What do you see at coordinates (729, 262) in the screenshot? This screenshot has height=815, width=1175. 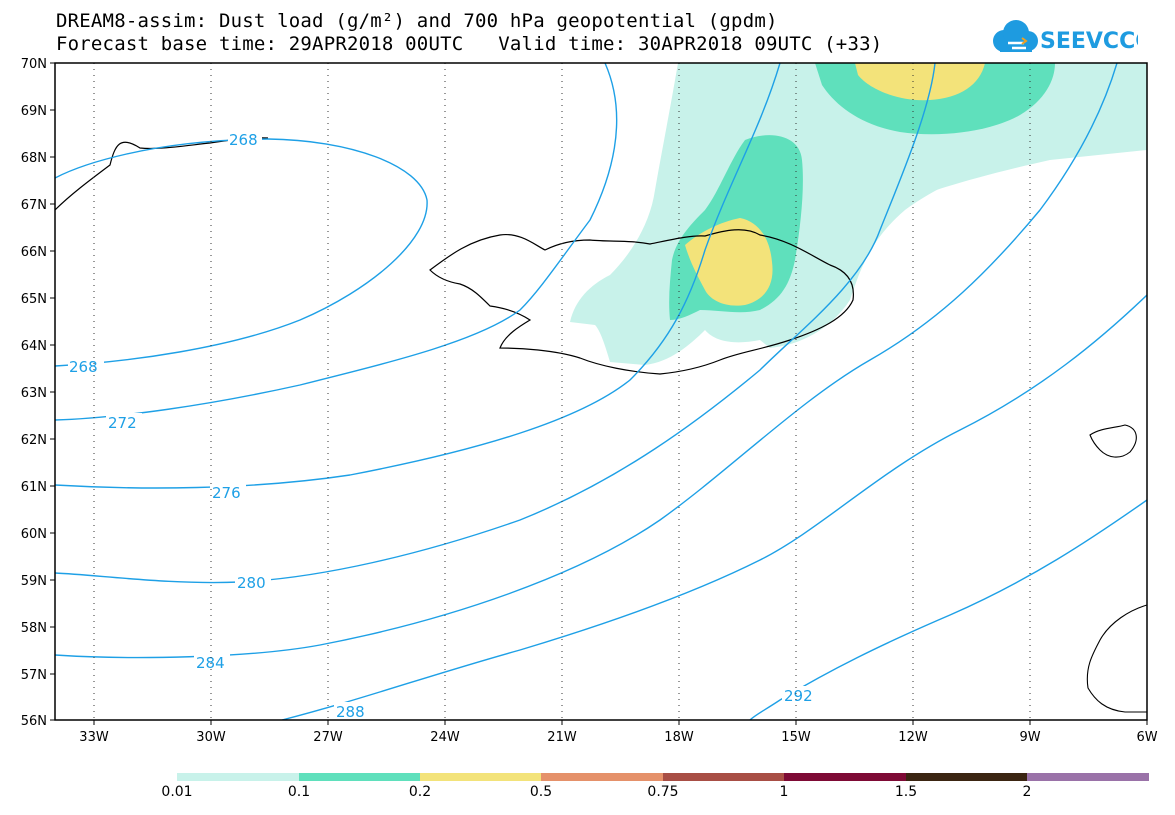 I see `dust-region-0.2` at bounding box center [729, 262].